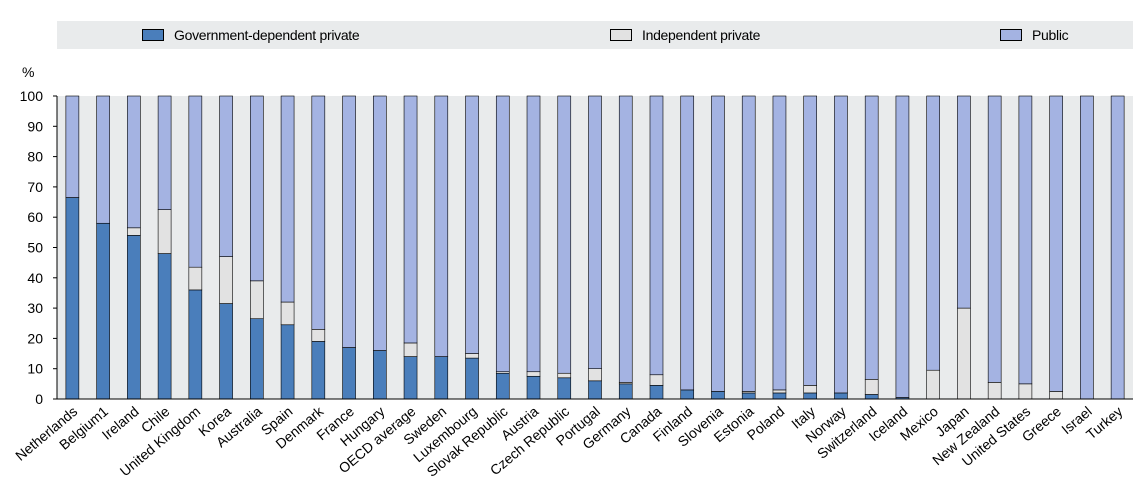  Describe the element at coordinates (267, 35) in the screenshot. I see `legend-label-government-dependent-private: Government-dependent private` at that location.